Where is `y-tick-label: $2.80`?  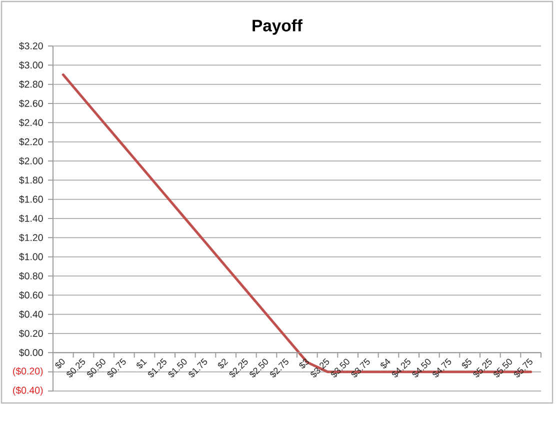
y-tick-label: $2.80 is located at coordinates (31, 84).